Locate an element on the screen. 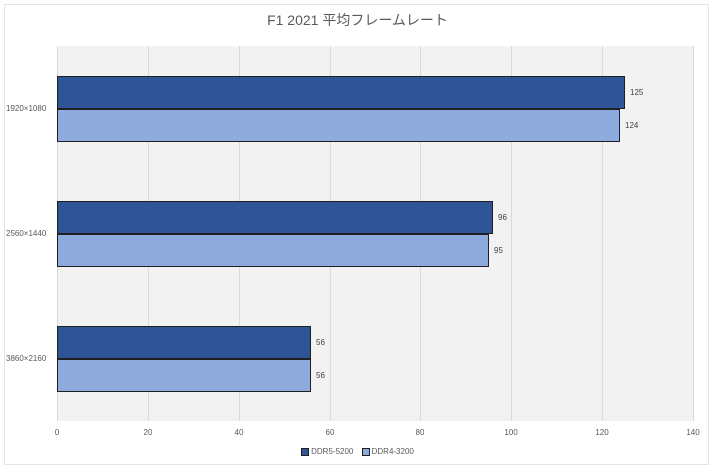 This screenshot has width=715, height=469. category-label: 3860×2160 is located at coordinates (26, 358).